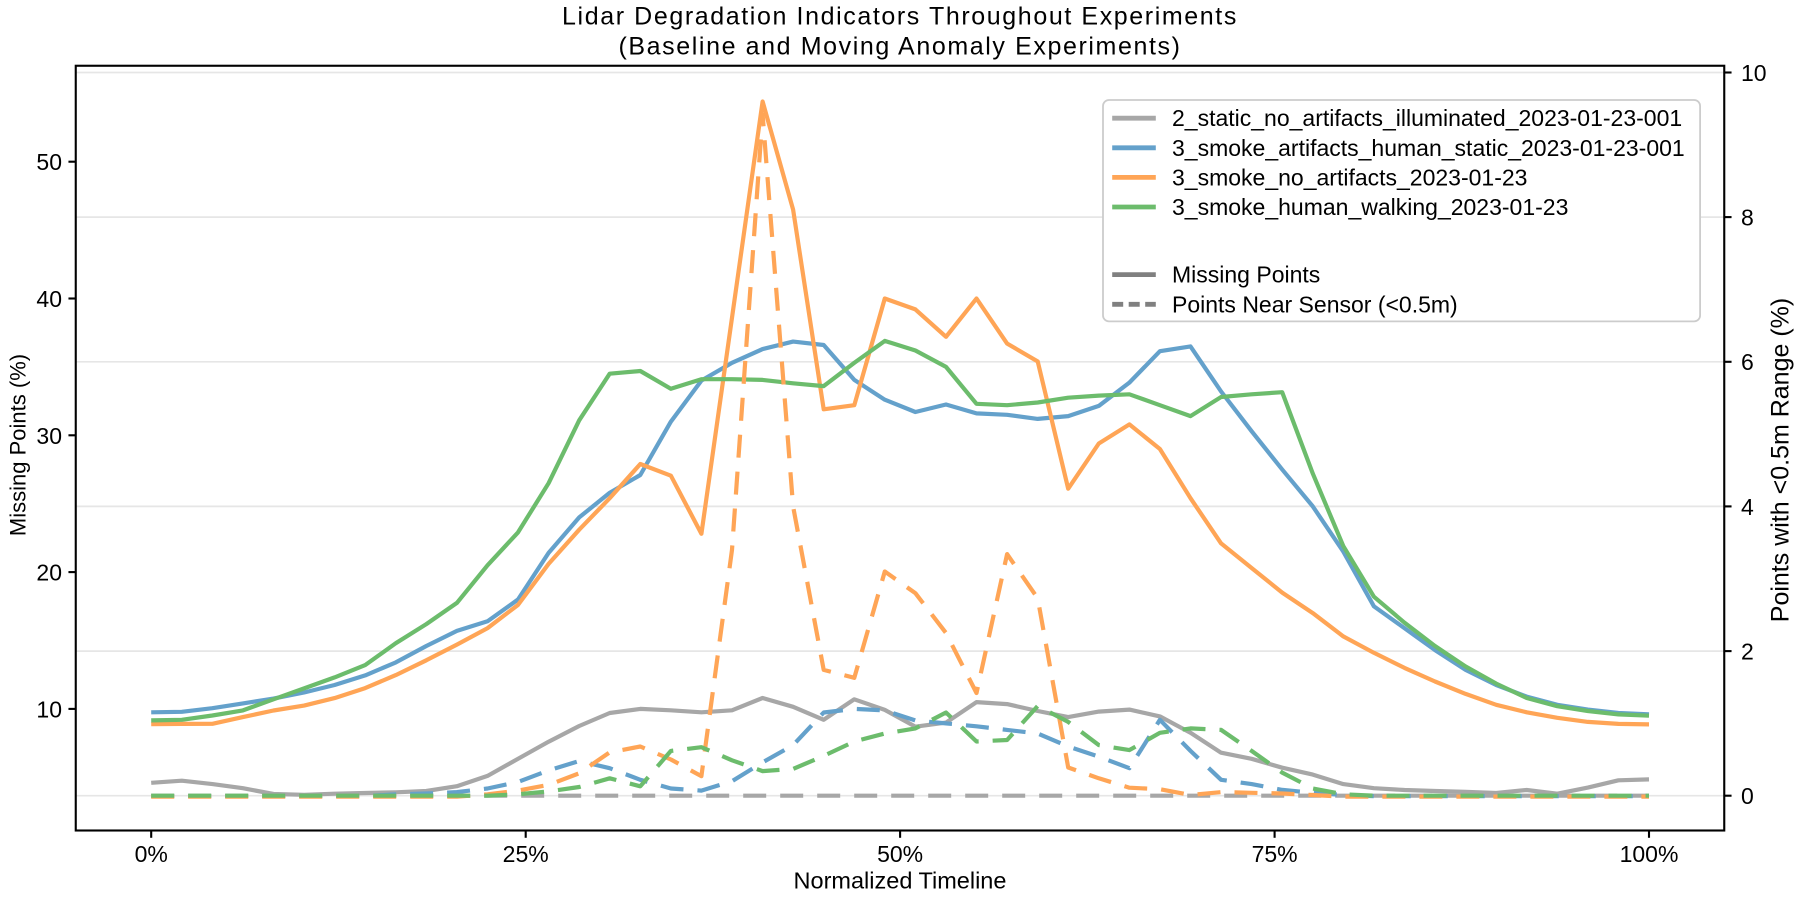 This screenshot has width=1800, height=905. Describe the element at coordinates (1747, 652) in the screenshot. I see `svg-text: 2` at that location.